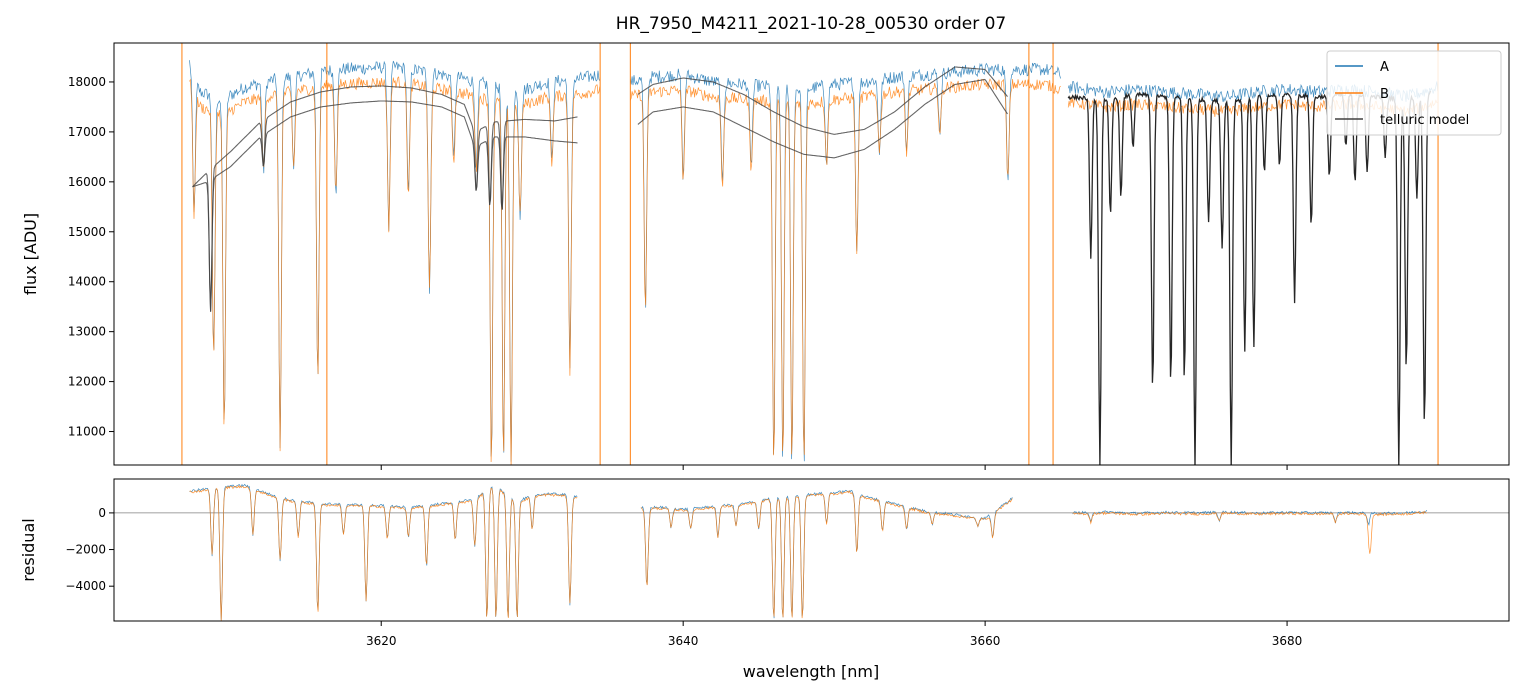 This screenshot has height=700, width=1523. What do you see at coordinates (1384, 94) in the screenshot?
I see `legend-label-b: B` at bounding box center [1384, 94].